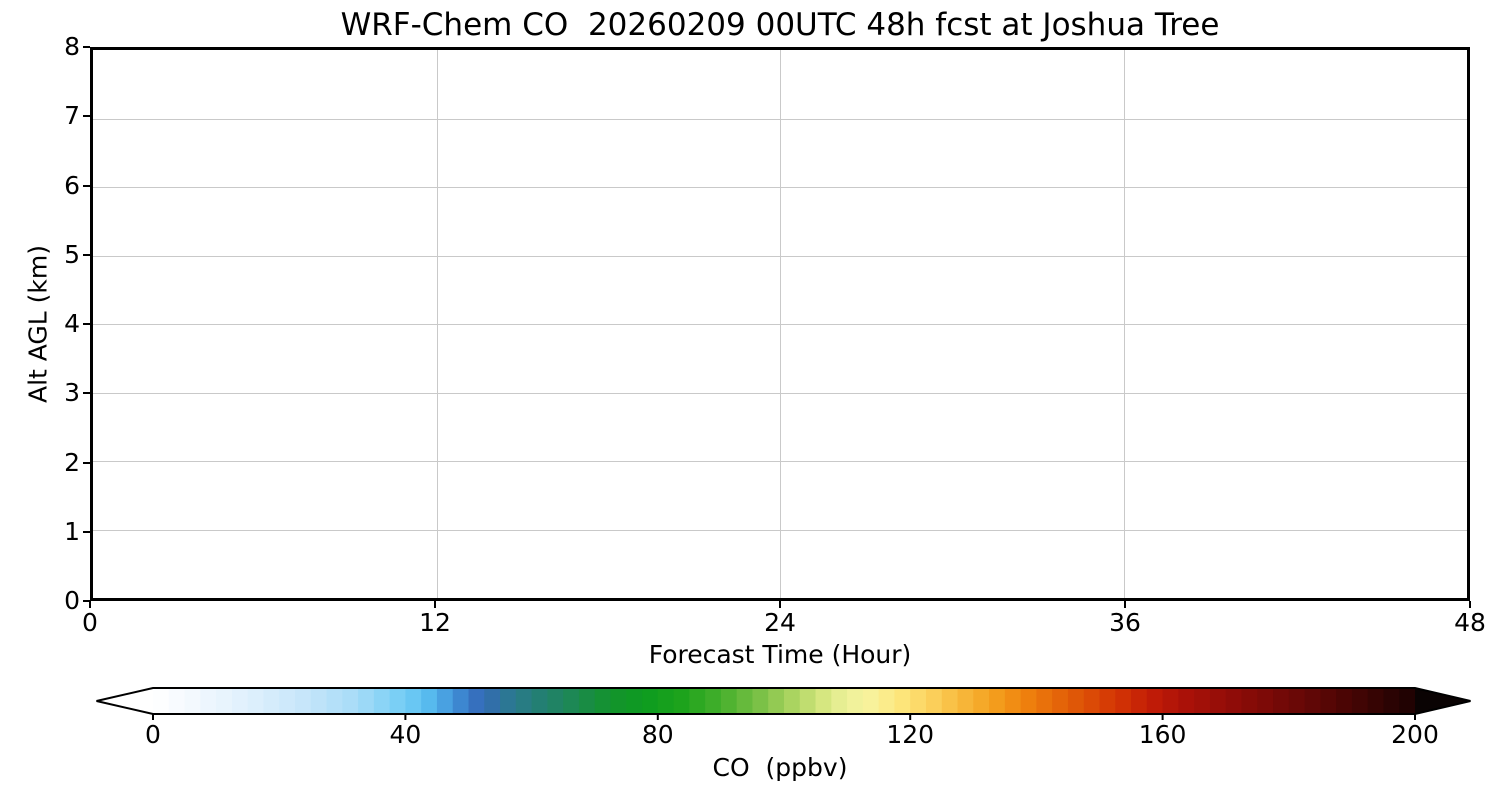 This screenshot has height=800, width=1500. What do you see at coordinates (1162, 734) in the screenshot?
I see `colorbar-tick-label-160: 160` at bounding box center [1162, 734].